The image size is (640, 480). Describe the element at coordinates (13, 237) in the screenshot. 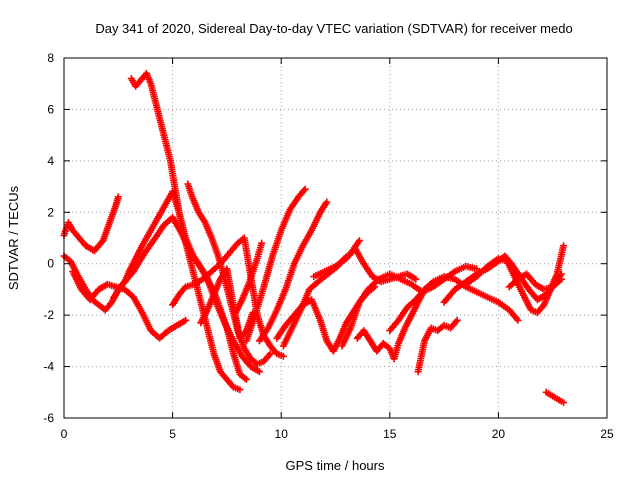

I see `y-axis-label: SDTVAR / TECUs` at that location.